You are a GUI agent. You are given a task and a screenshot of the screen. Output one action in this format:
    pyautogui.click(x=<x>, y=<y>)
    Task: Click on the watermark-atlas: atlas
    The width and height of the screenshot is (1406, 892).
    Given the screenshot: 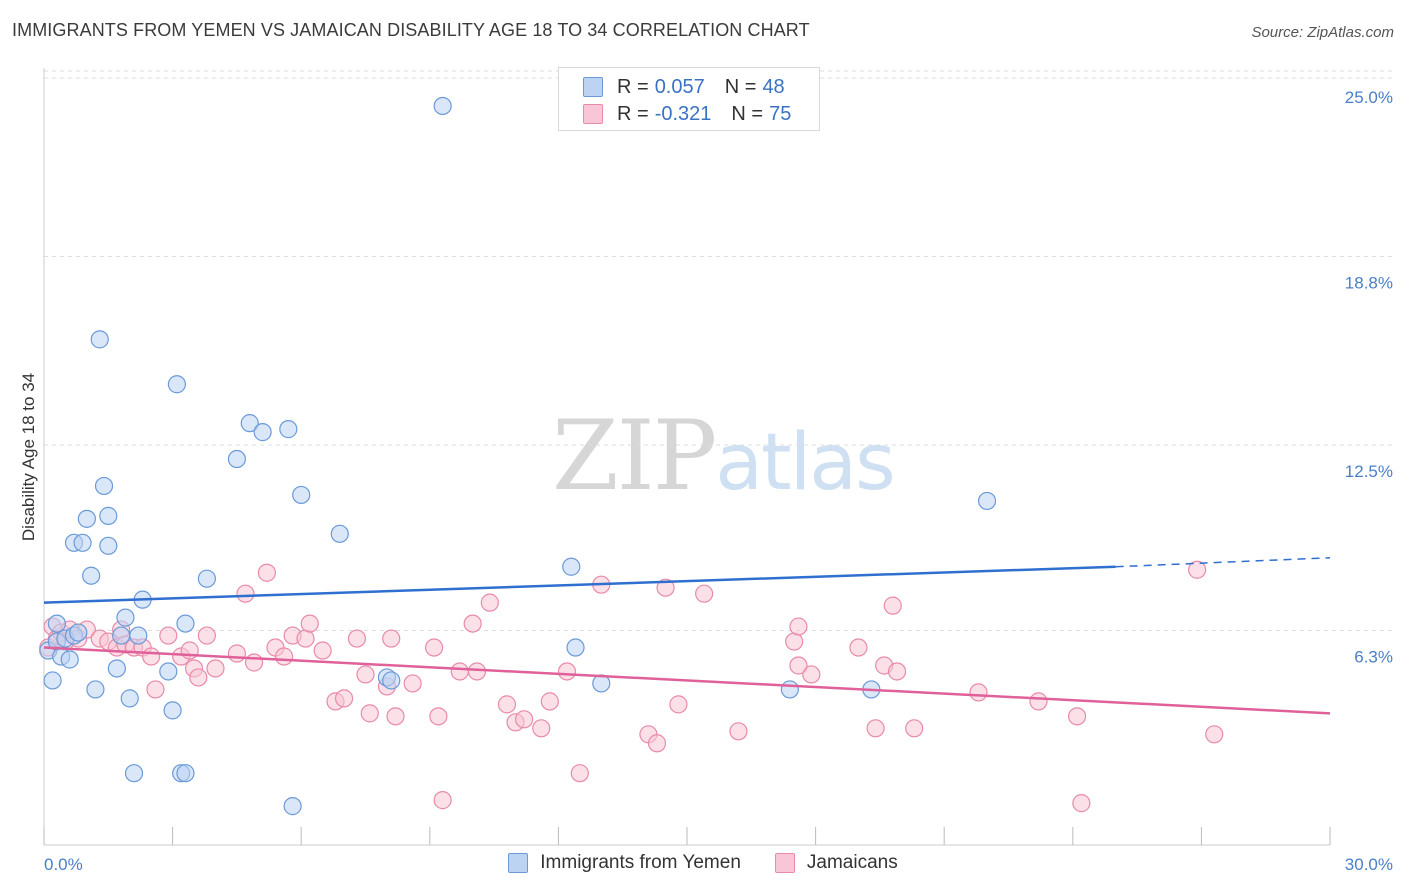 What is the action you would take?
    pyautogui.click(x=805, y=463)
    